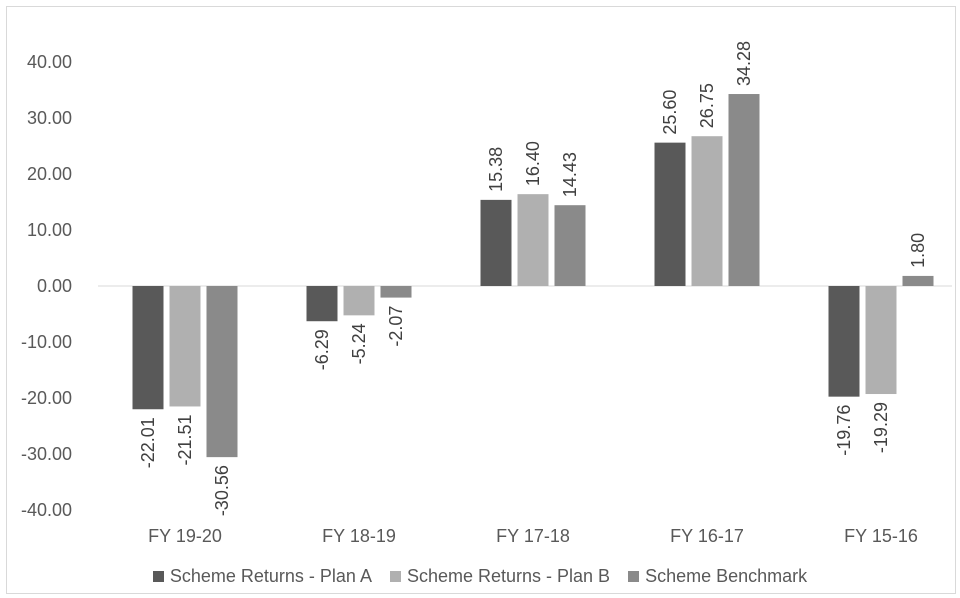 The width and height of the screenshot is (960, 598). What do you see at coordinates (395, 576) in the screenshot?
I see `legend-swatch-plan-b` at bounding box center [395, 576].